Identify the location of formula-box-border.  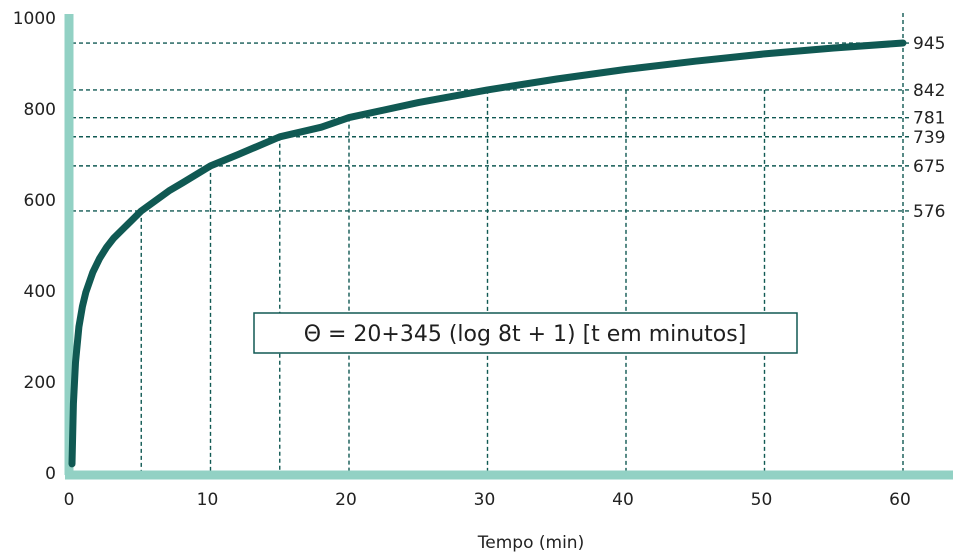
(525, 333).